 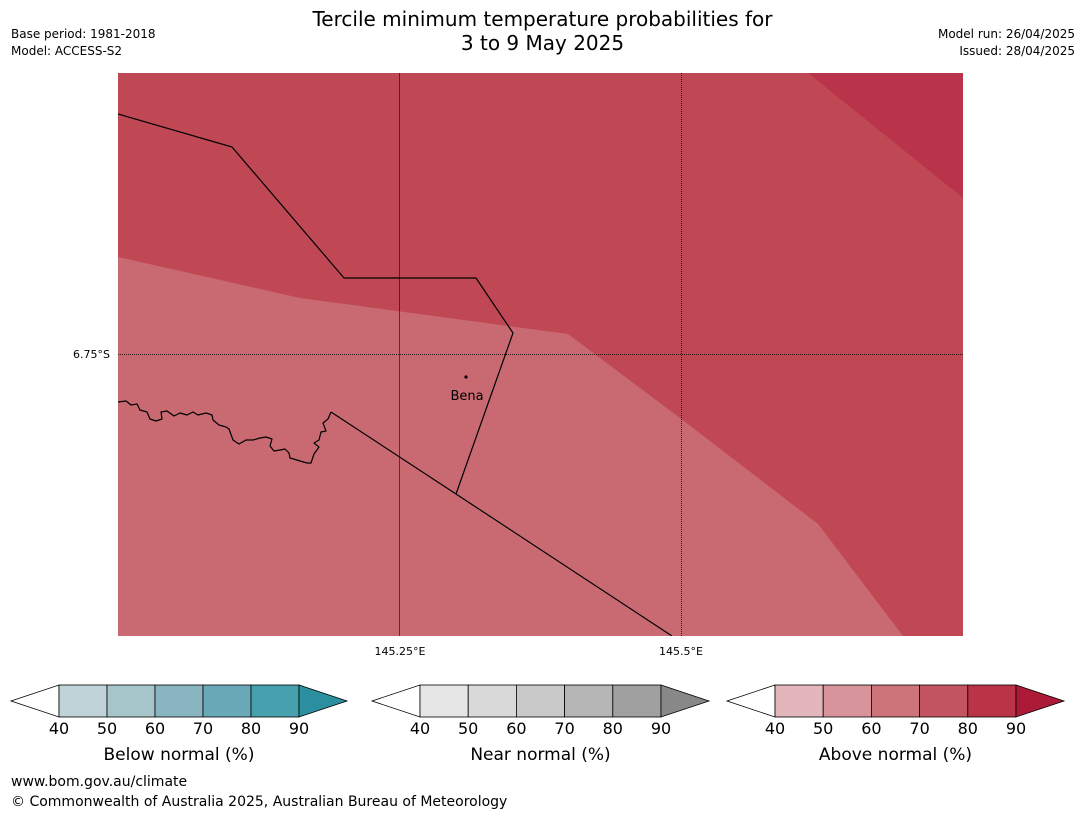 I want to click on latitude-tick-label: 6.75°S, so click(x=91, y=354).